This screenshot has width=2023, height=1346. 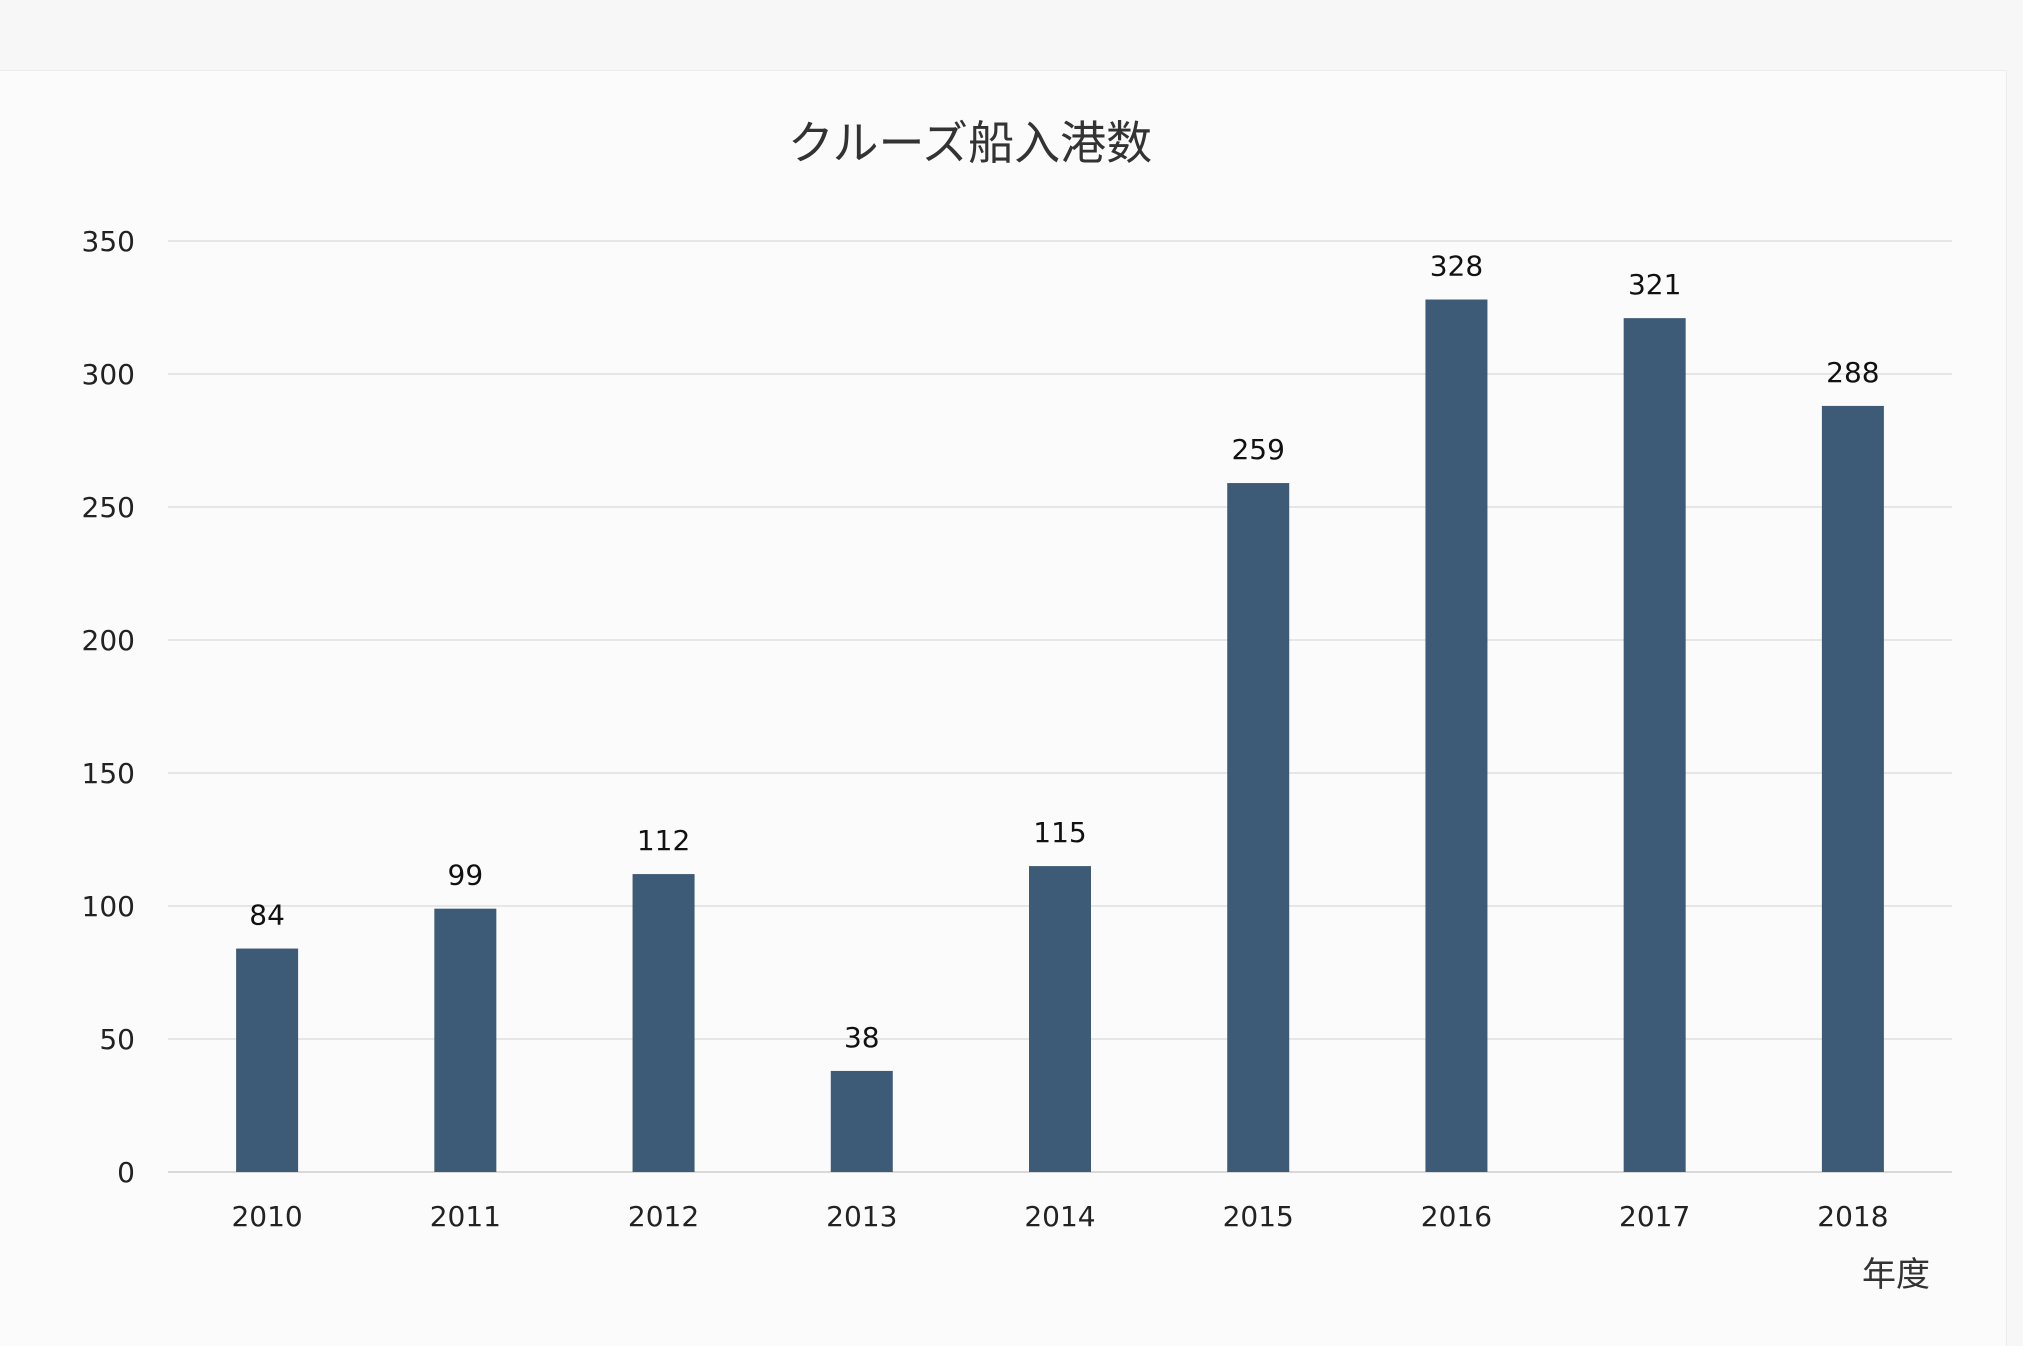 What do you see at coordinates (1456, 735) in the screenshot?
I see `bar-2016` at bounding box center [1456, 735].